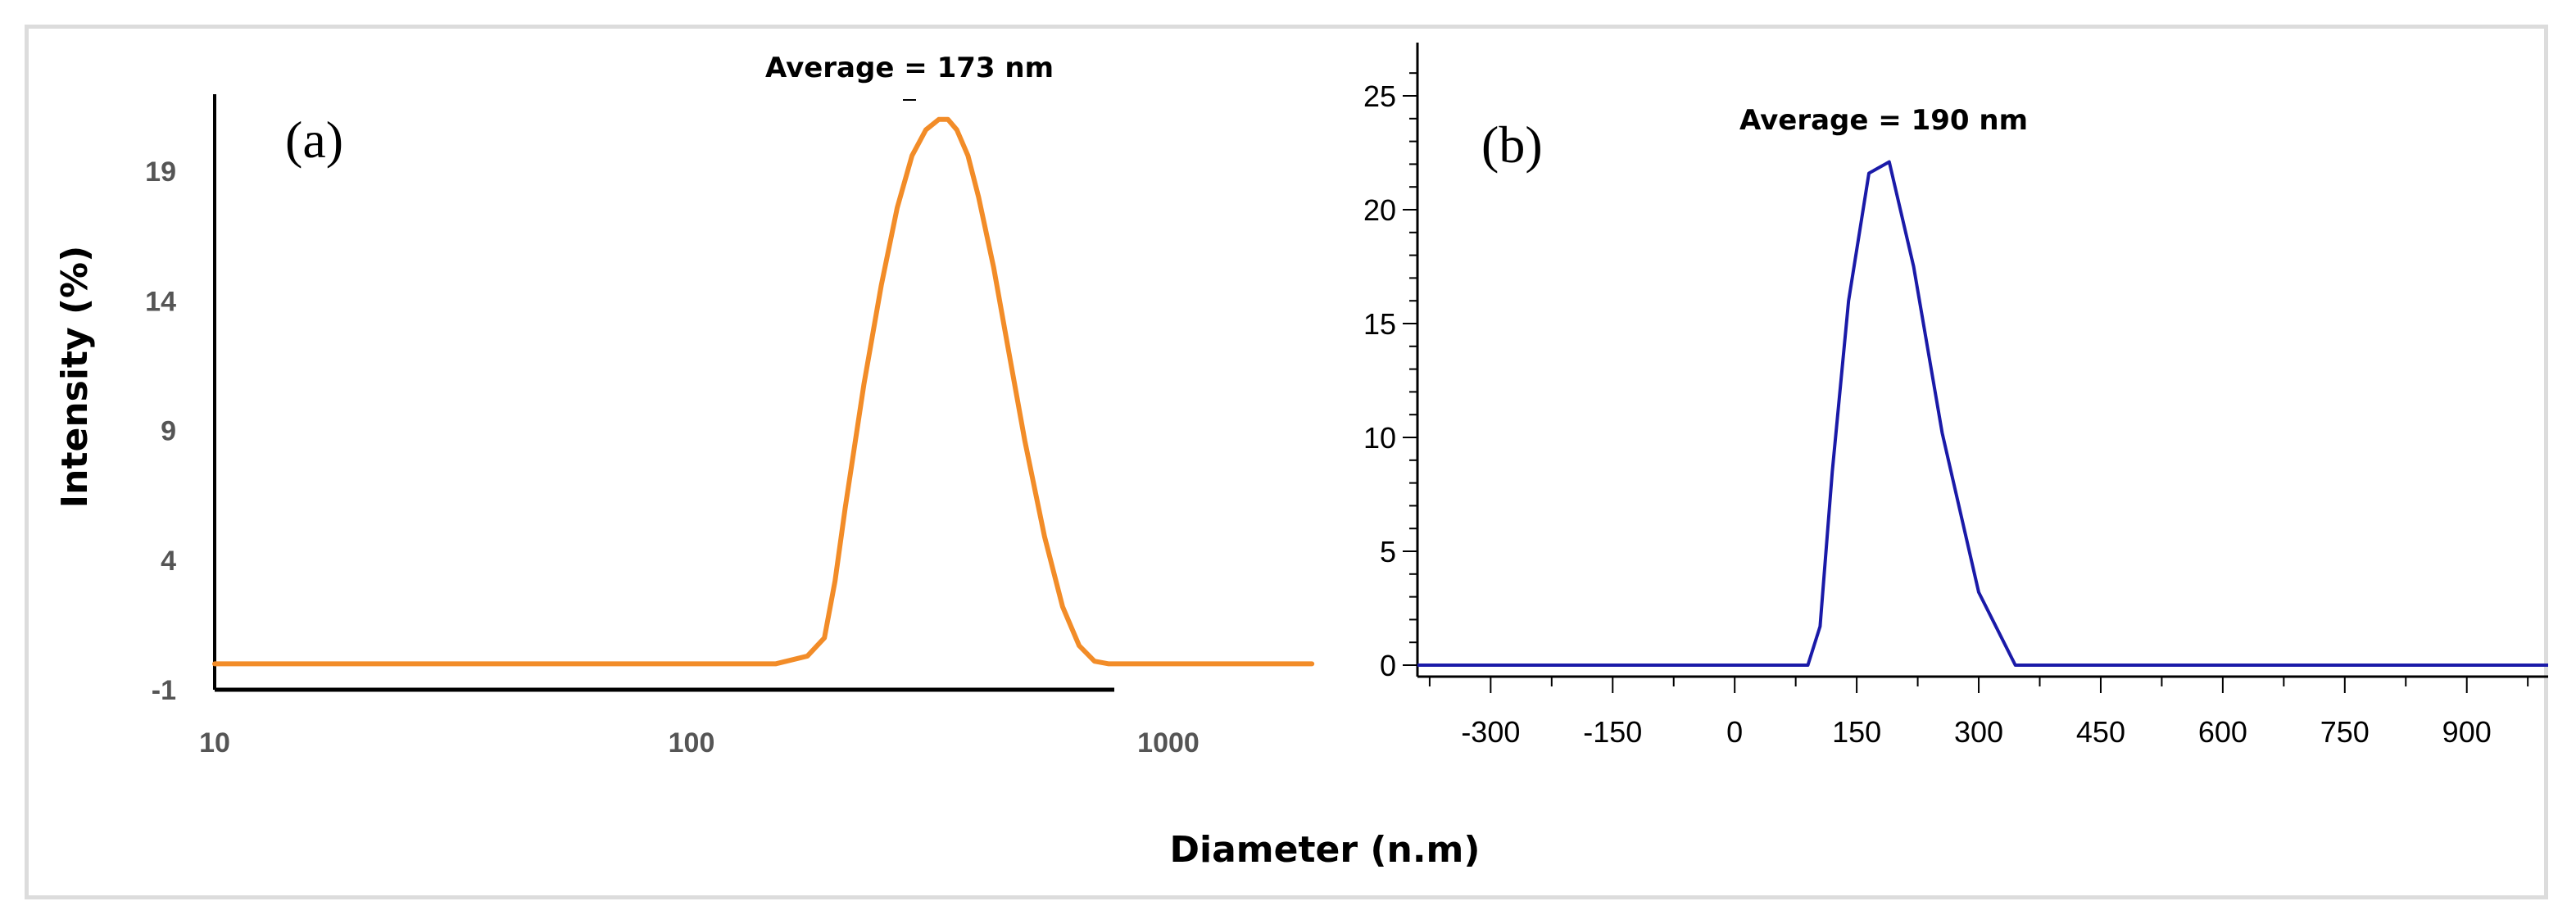 This screenshot has width=2576, height=924. I want to click on panel-b-average-label: Average = 190 nm, so click(1883, 120).